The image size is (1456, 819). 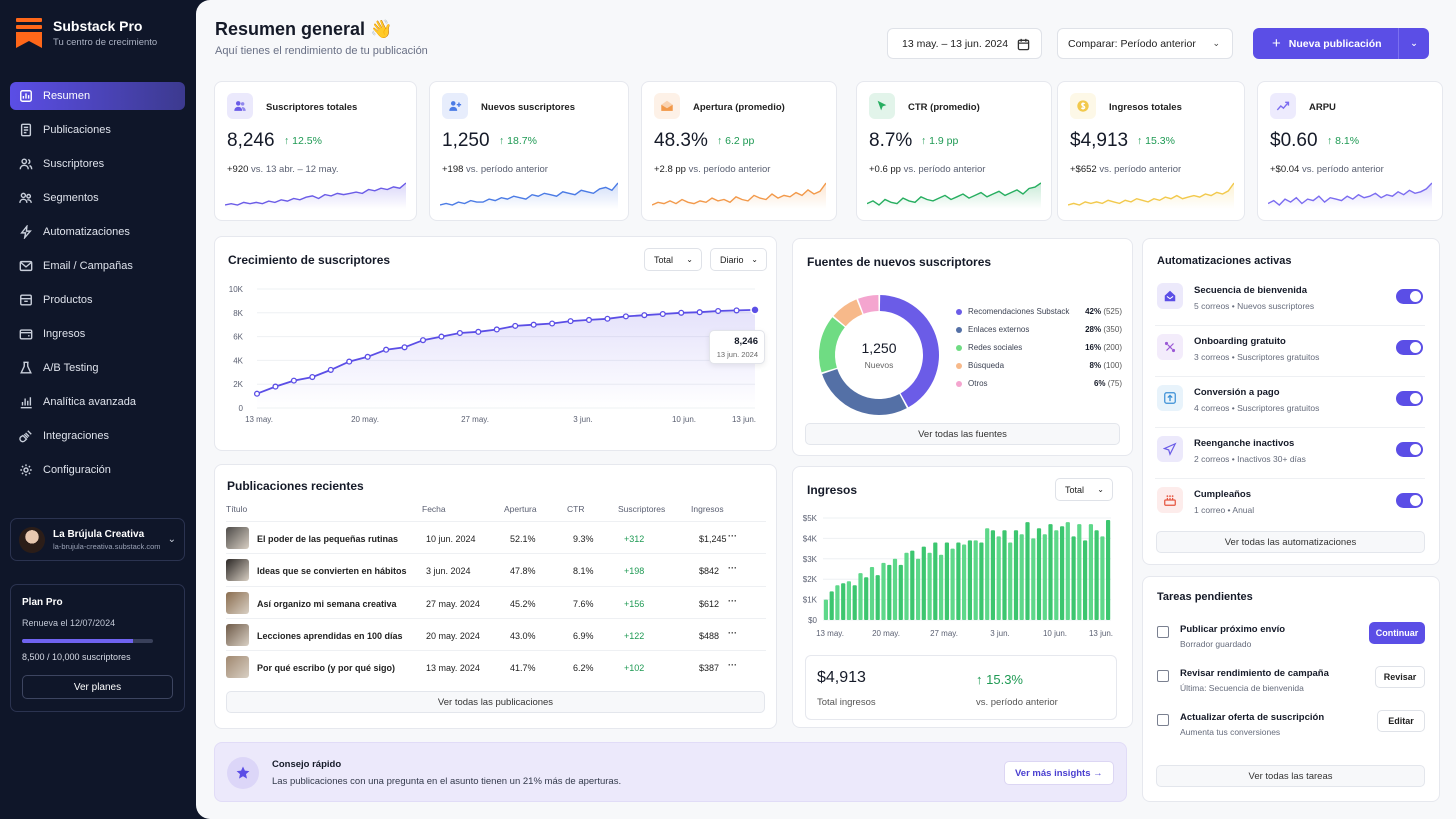 I want to click on growth-metric-select: Total ⌄, so click(x=673, y=259).